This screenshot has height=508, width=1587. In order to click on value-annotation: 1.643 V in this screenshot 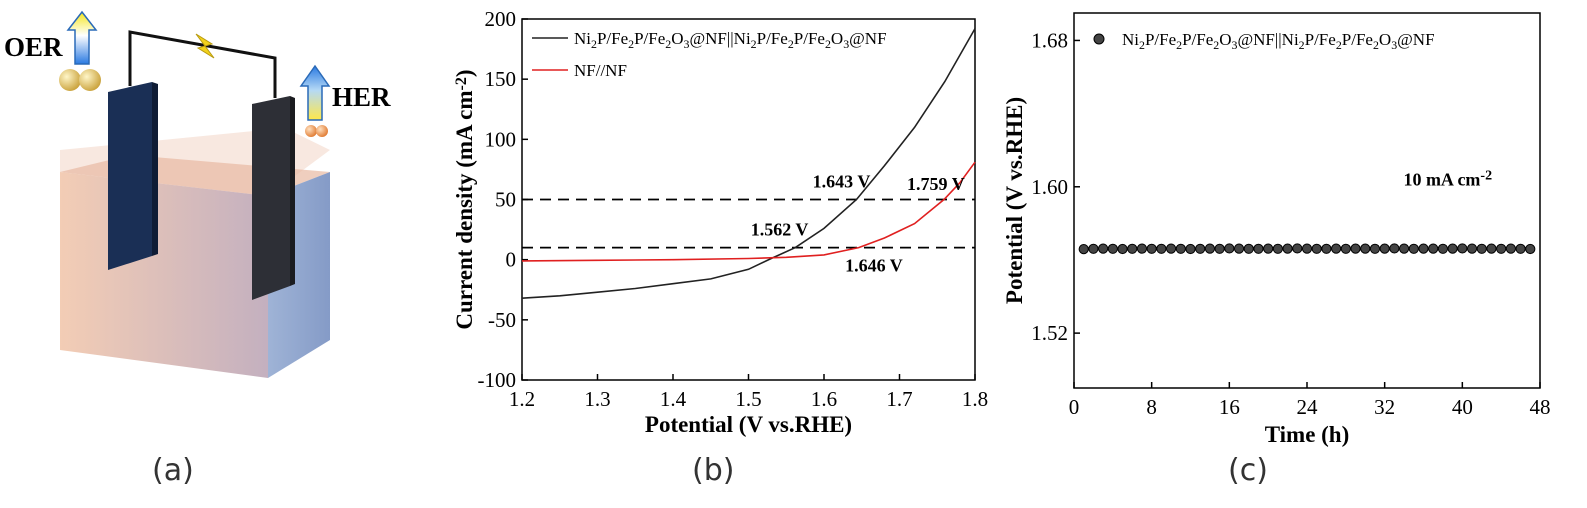, I will do `click(842, 181)`.